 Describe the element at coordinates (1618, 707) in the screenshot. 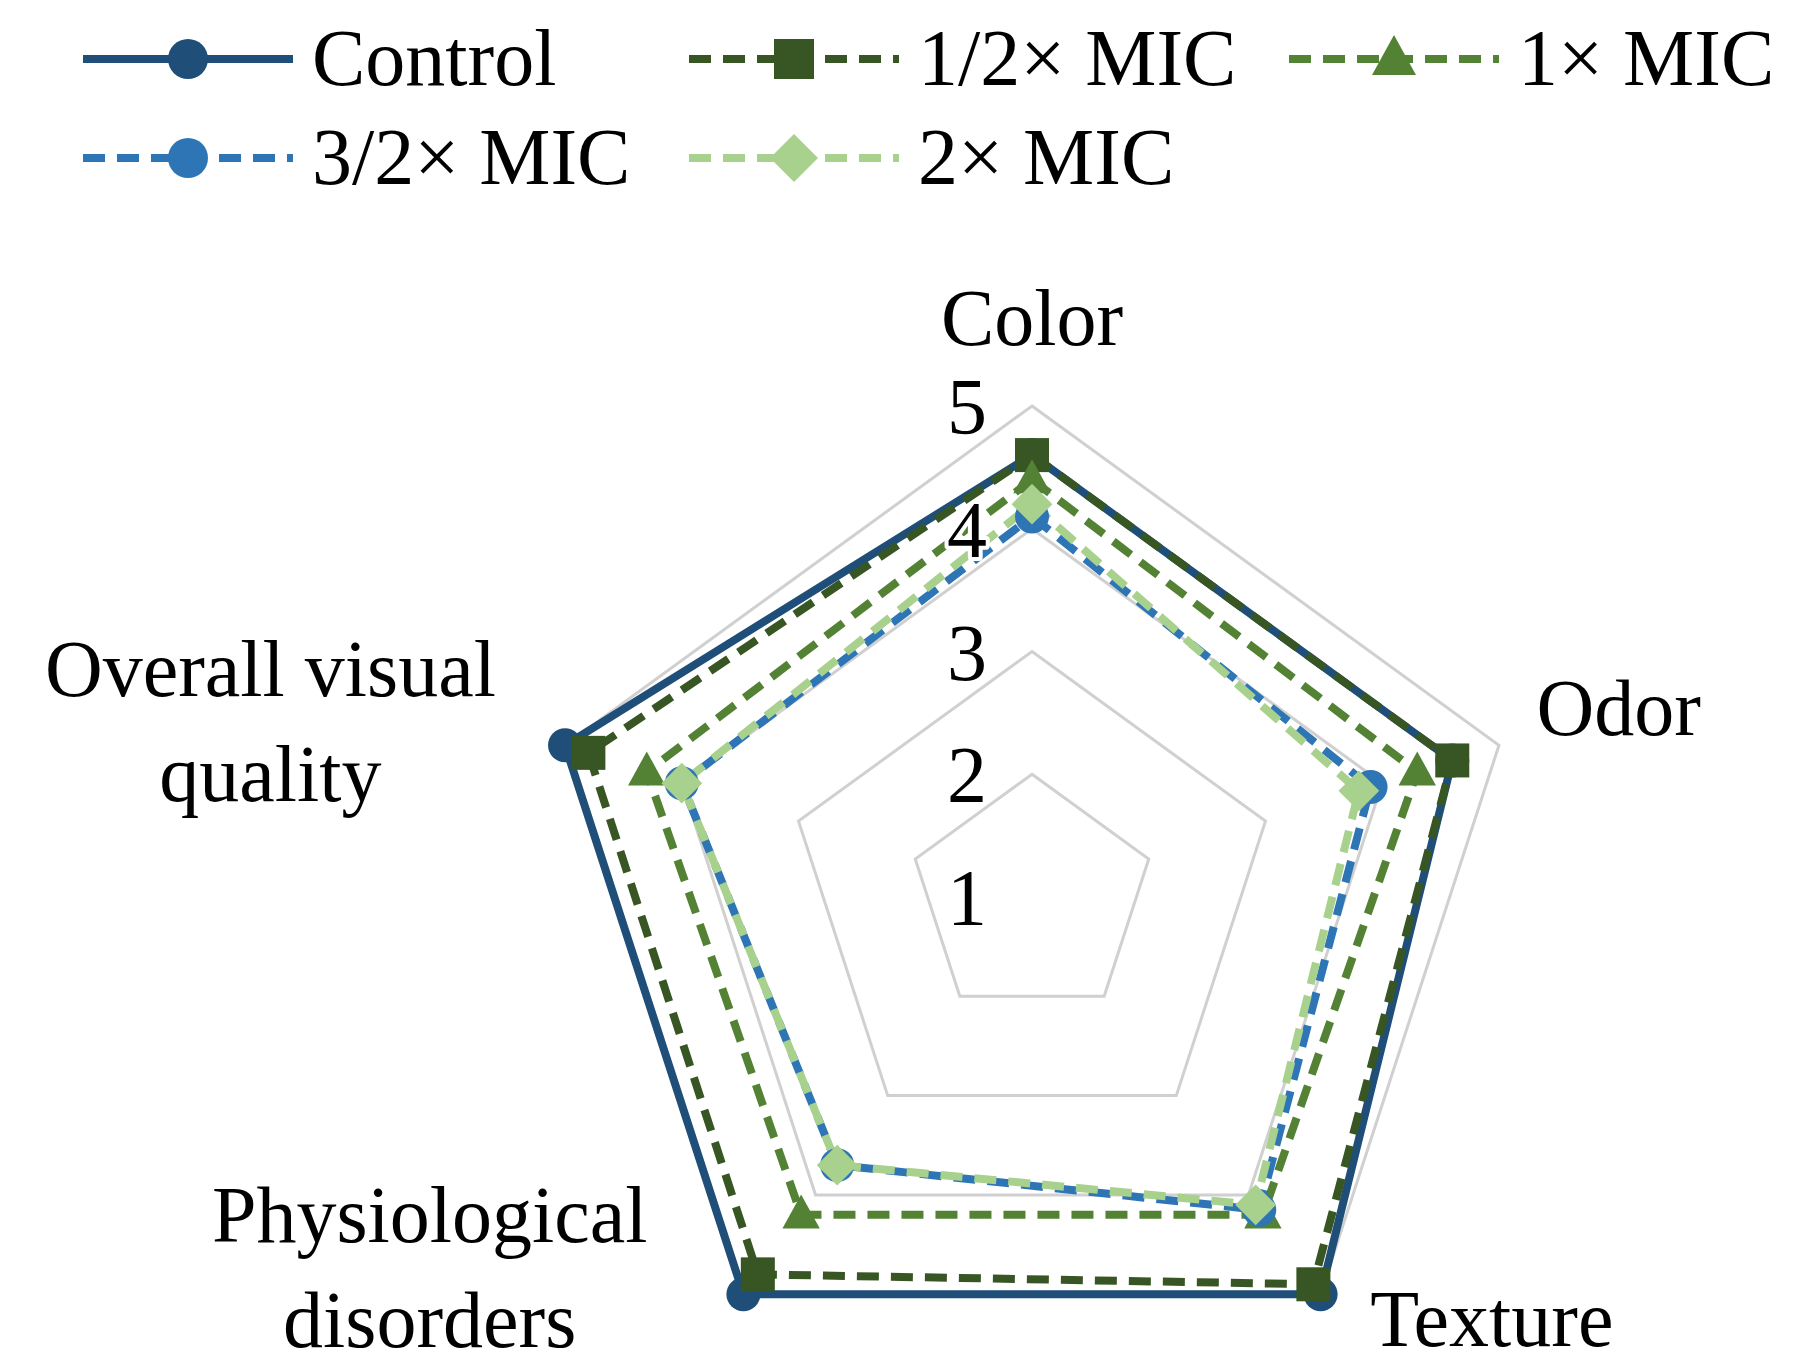

I see `spoke-label: Odor` at that location.